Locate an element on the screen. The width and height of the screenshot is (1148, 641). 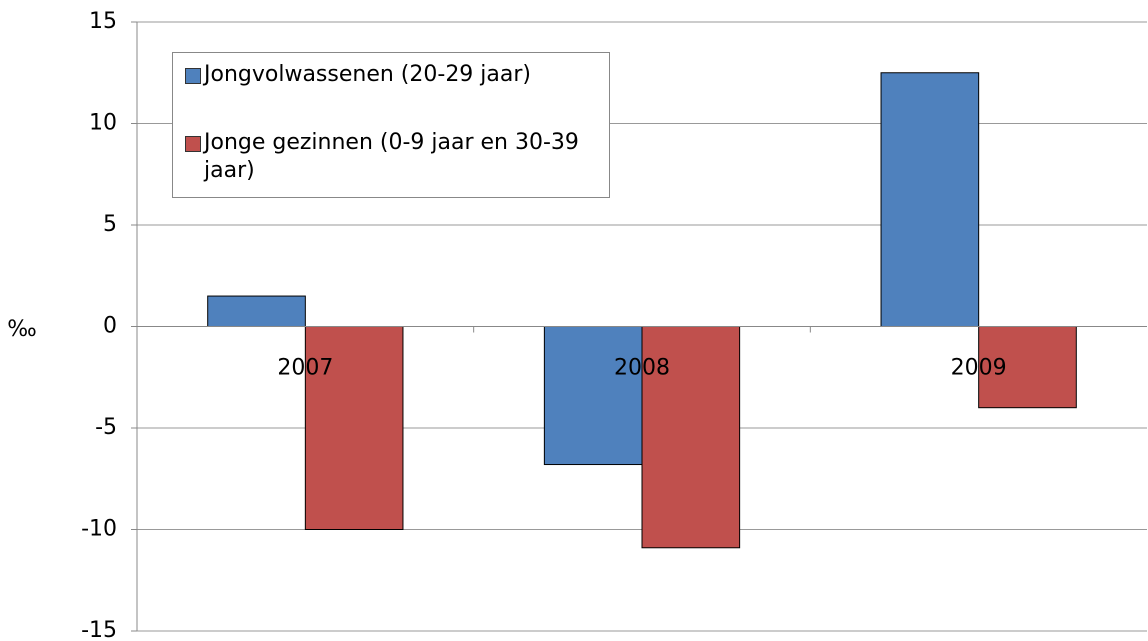
y-tick-label: 15 is located at coordinates (103, 21).